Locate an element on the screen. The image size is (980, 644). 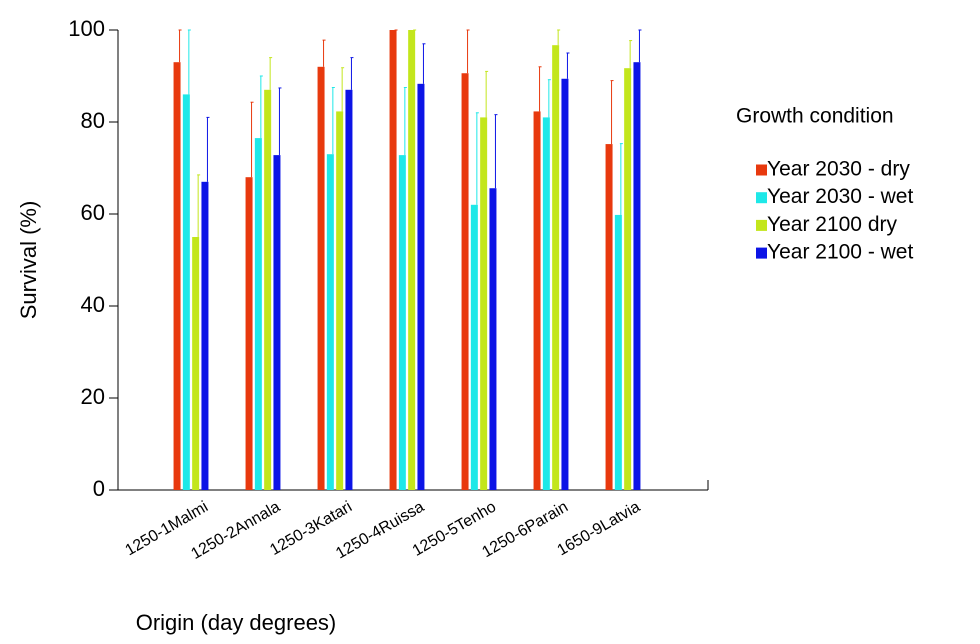
y-axis-title: Survival (%) is located at coordinates (28, 260).